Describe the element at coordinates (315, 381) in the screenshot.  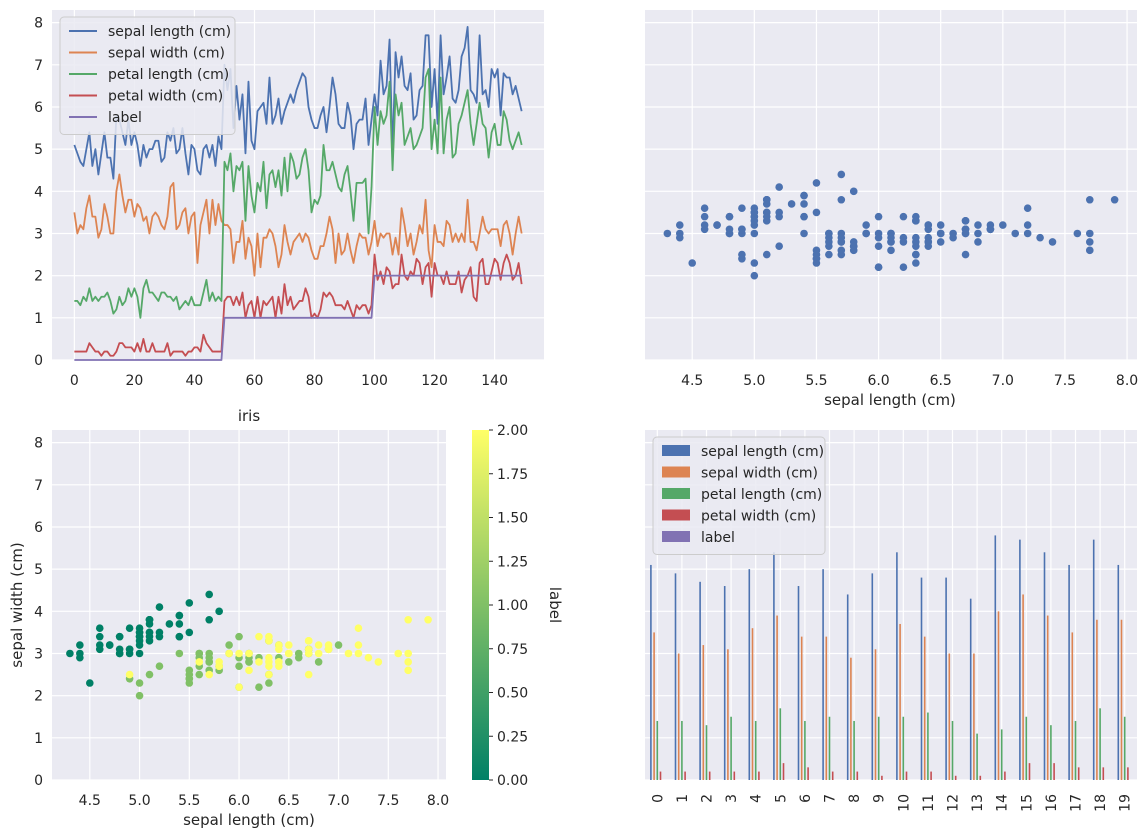
I see `x-tick-label: 80` at that location.